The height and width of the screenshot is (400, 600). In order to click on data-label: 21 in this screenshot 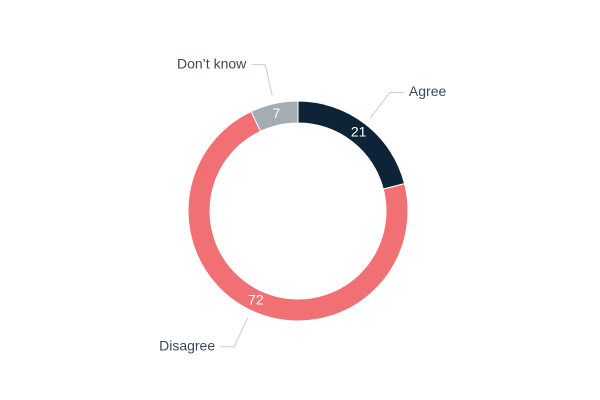, I will do `click(359, 131)`.